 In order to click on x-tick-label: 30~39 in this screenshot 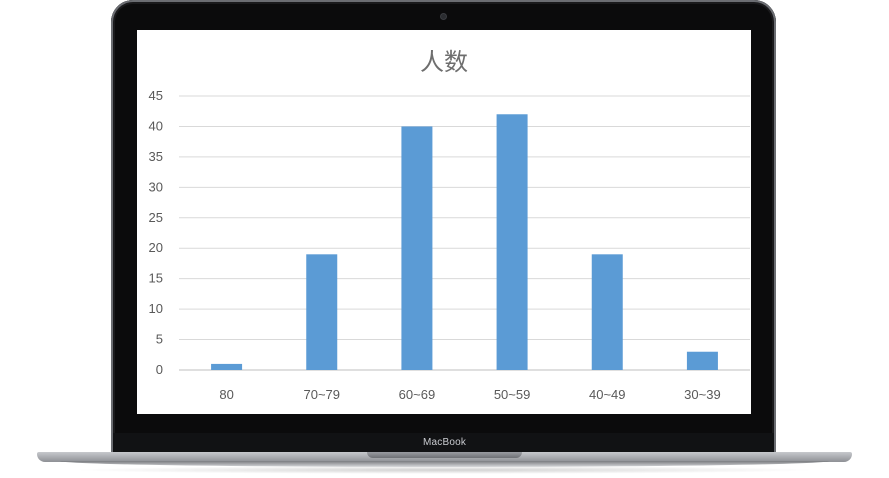, I will do `click(702, 394)`.